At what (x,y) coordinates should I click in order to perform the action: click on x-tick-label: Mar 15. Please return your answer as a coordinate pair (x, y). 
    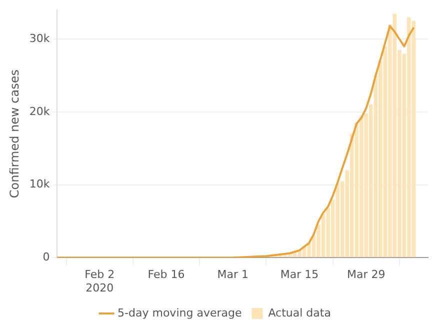
    Looking at the image, I should click on (299, 275).